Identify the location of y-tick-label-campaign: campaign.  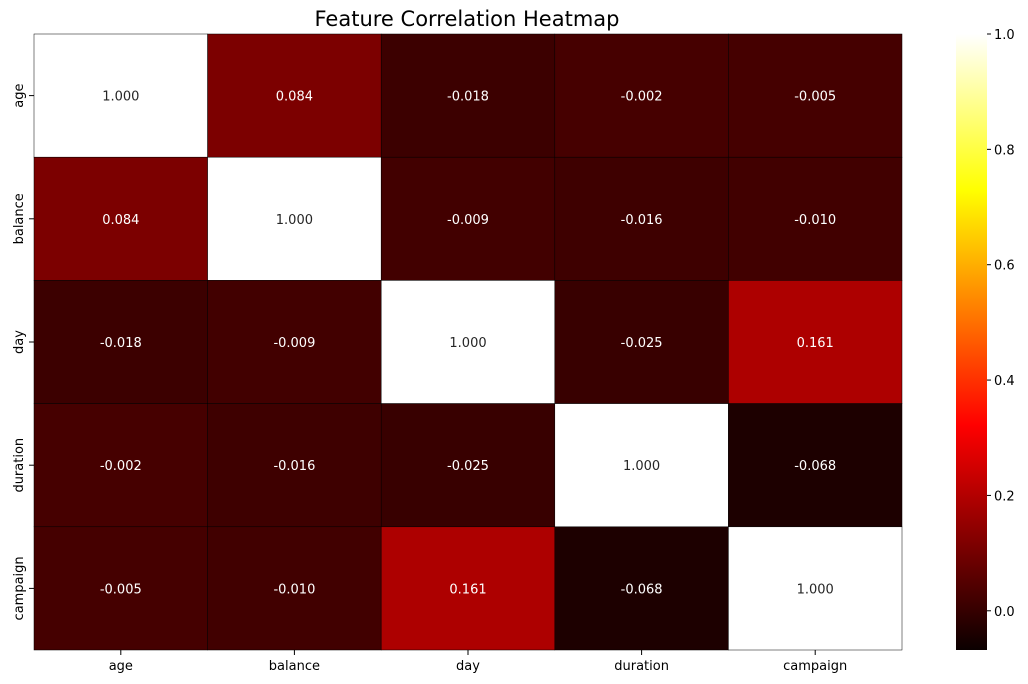
(19, 588).